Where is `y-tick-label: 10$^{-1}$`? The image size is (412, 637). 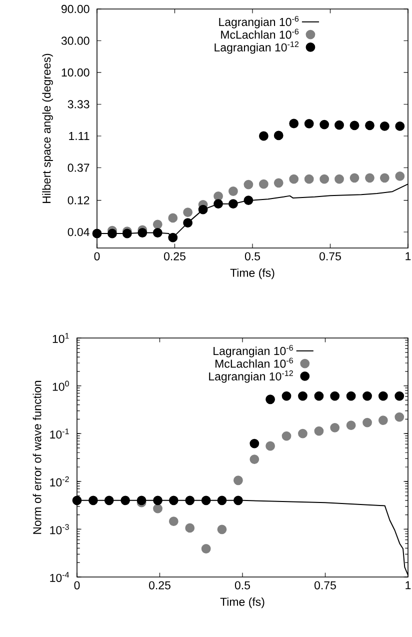
y-tick-label: 10$^{-1}$ is located at coordinates (59, 433).